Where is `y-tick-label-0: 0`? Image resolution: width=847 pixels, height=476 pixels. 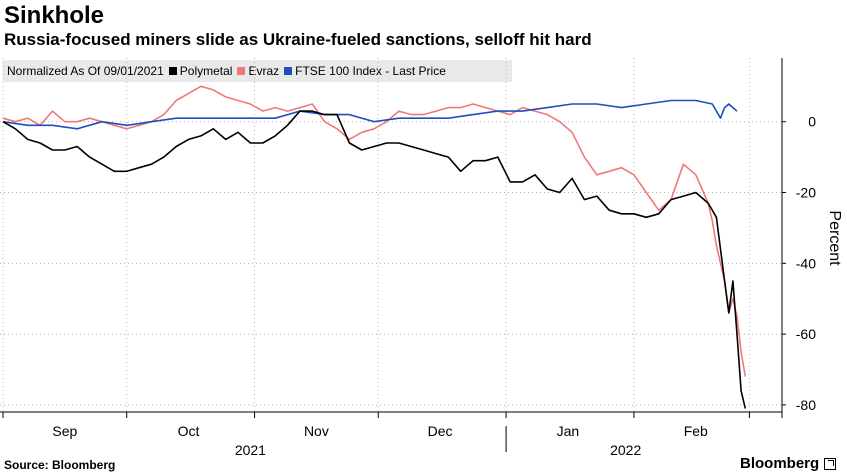
y-tick-label-0: 0 is located at coordinates (812, 122).